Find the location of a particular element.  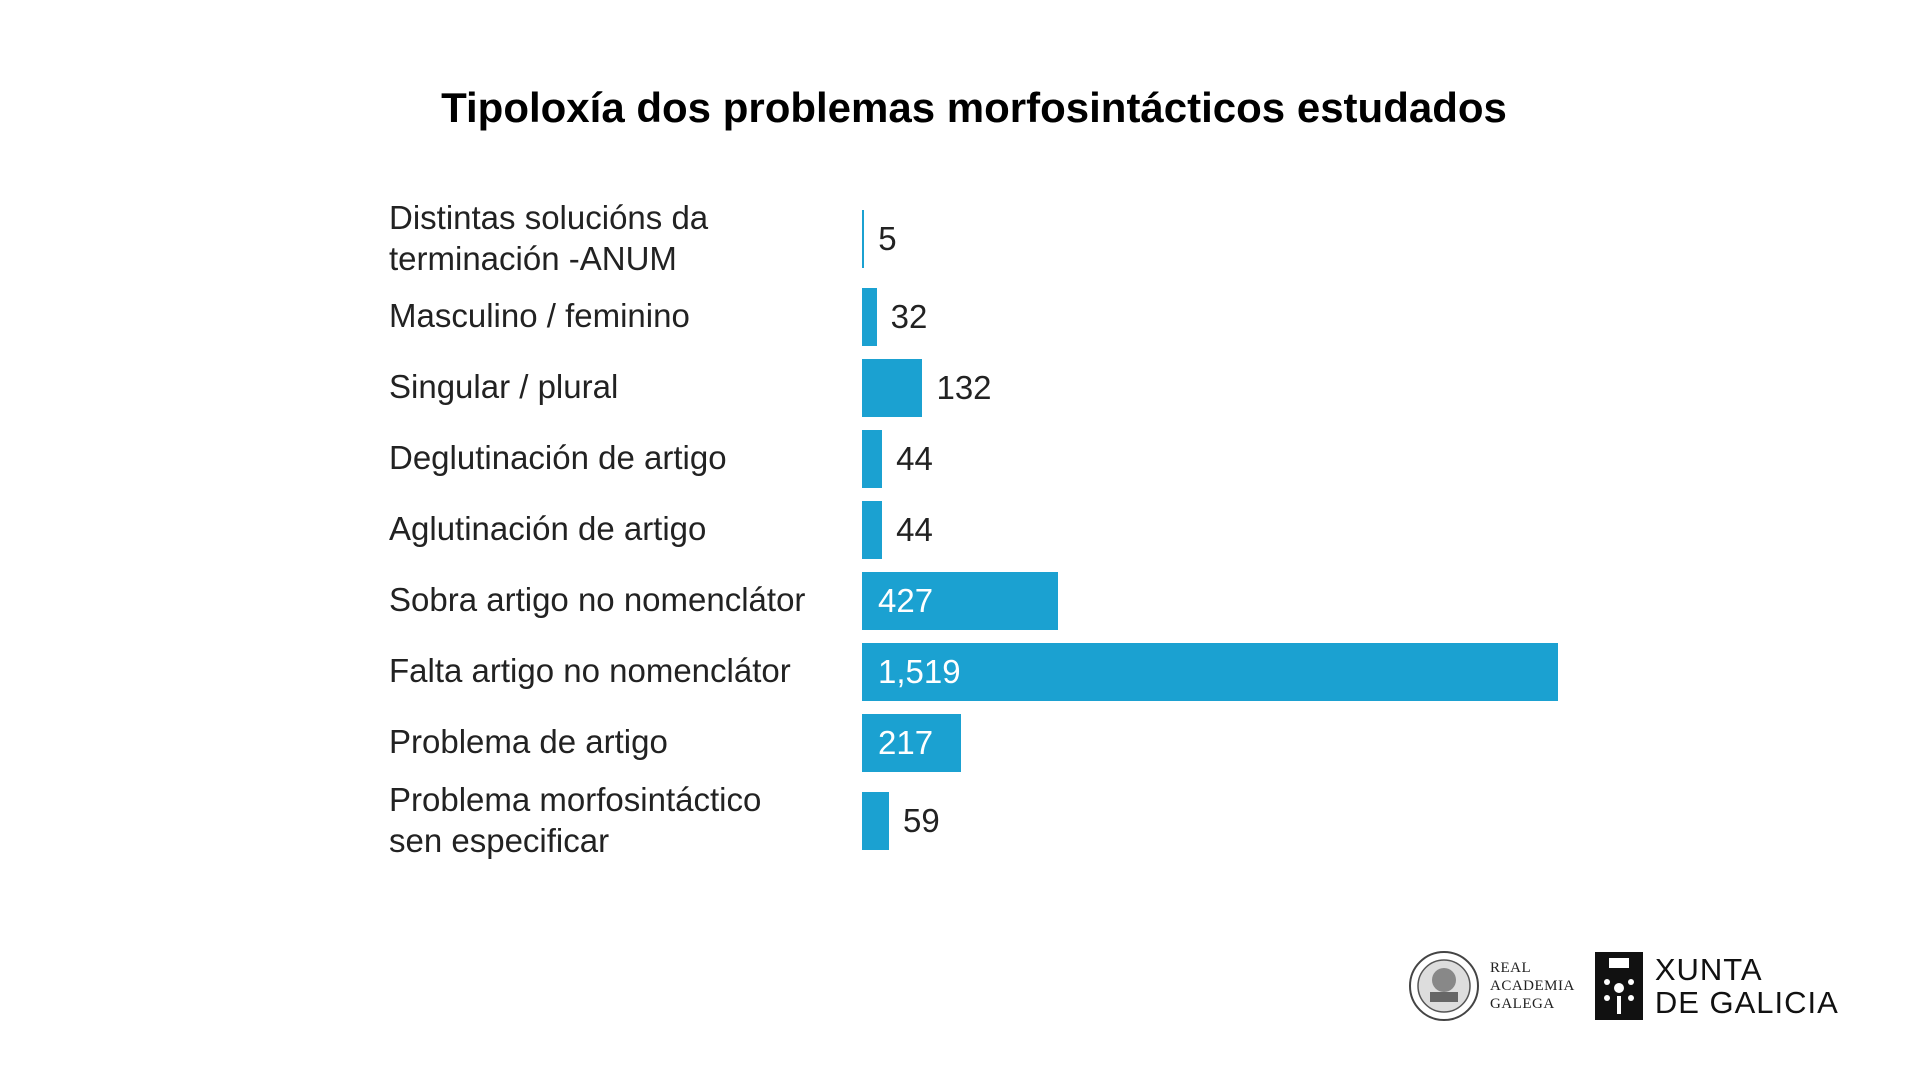

bar: 427 is located at coordinates (960, 600).